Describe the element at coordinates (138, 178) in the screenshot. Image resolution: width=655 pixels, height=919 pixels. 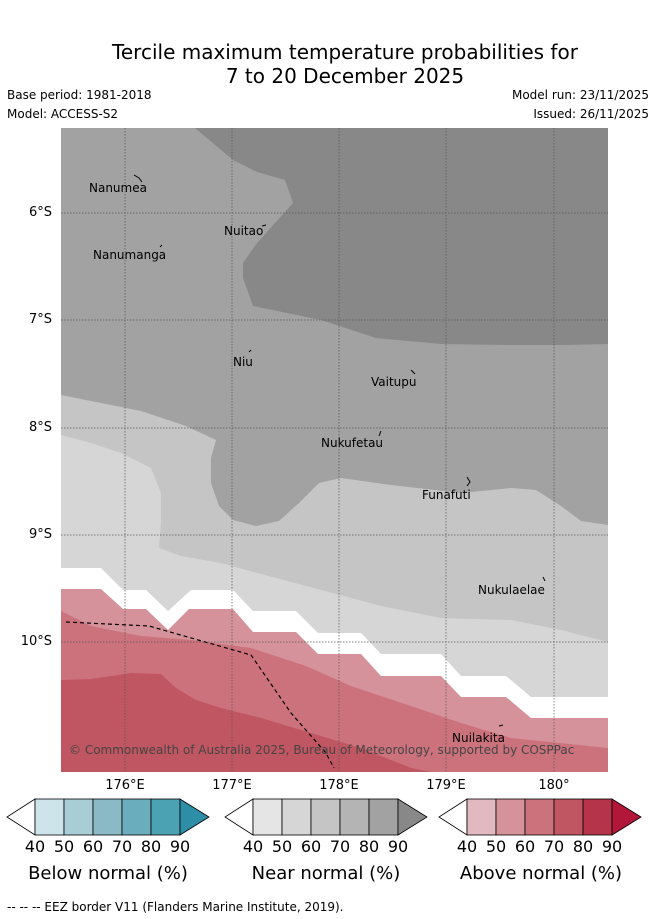
I see `island-nanumea-shape` at that location.